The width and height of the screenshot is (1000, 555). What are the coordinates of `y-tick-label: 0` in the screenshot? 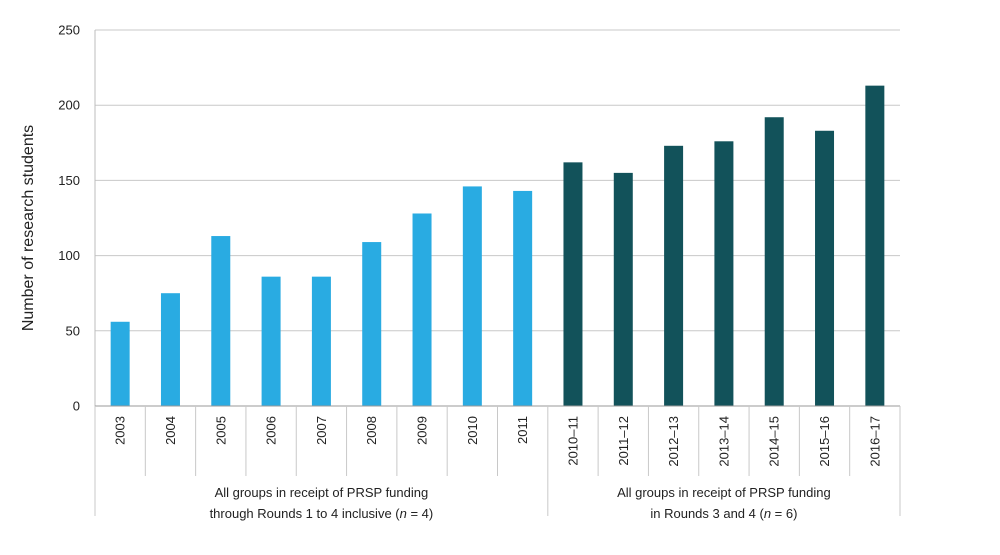 It's located at (76, 406).